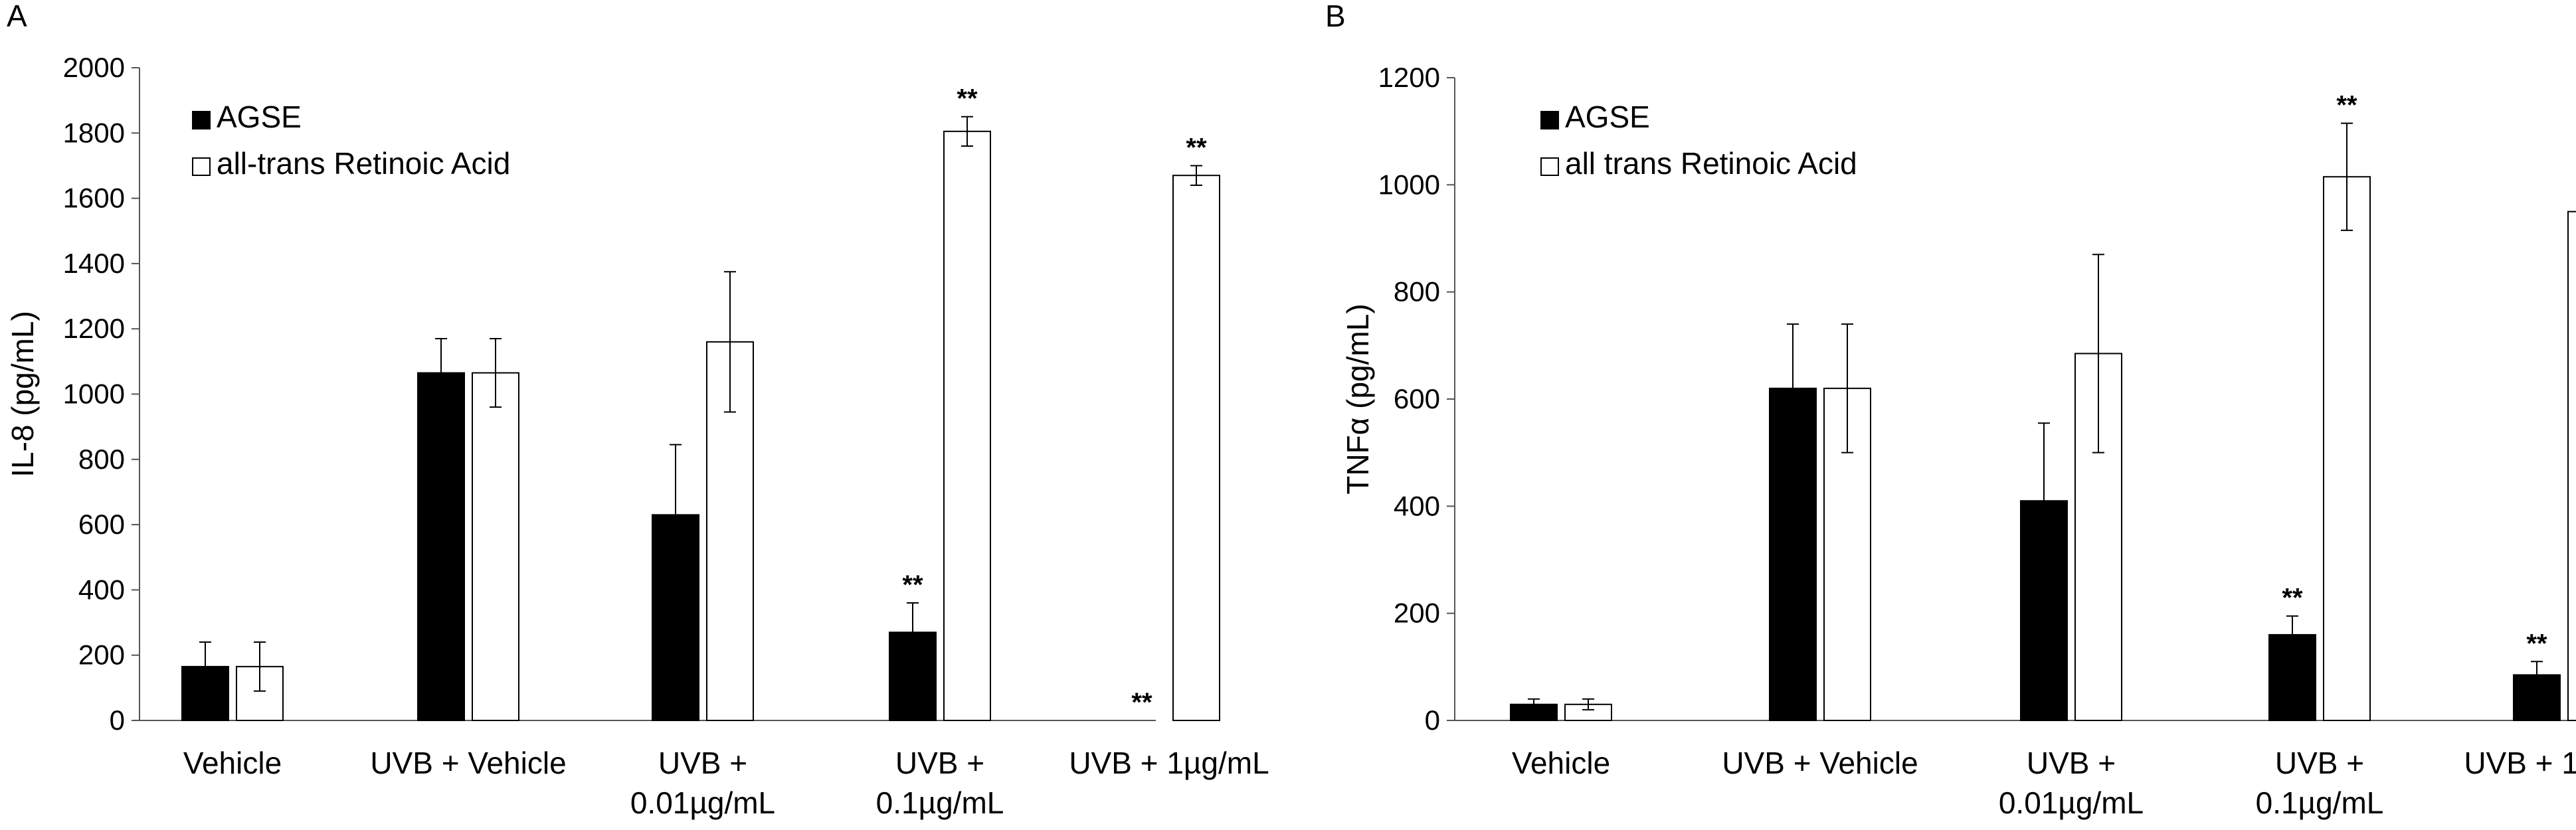  I want to click on legend-label: all-trans Retinoic Acid, so click(363, 164).